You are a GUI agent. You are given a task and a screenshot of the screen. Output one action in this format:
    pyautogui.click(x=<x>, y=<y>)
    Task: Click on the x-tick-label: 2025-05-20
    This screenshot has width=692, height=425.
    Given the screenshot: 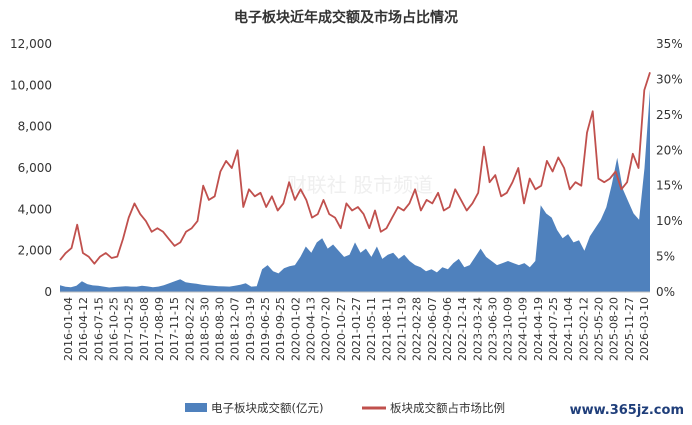 What is the action you would take?
    pyautogui.click(x=599, y=329)
    